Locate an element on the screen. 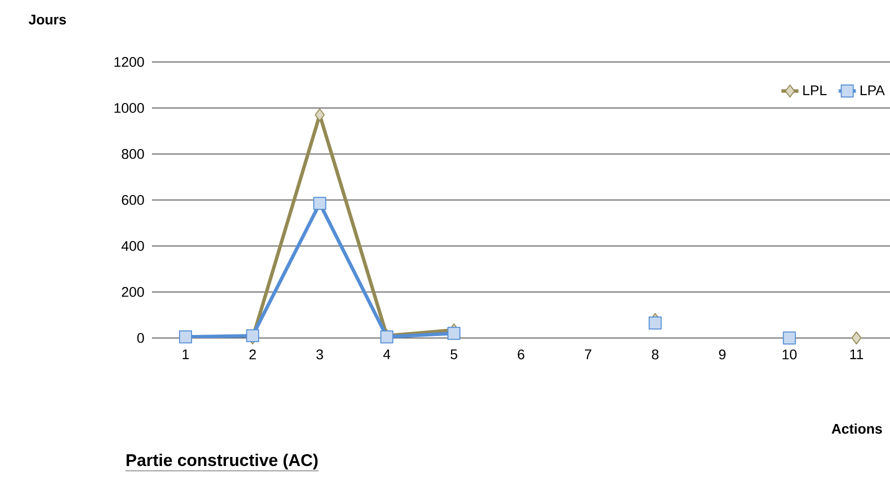 Image resolution: width=890 pixels, height=479 pixels. y-tick-label: 0 is located at coordinates (140, 338).